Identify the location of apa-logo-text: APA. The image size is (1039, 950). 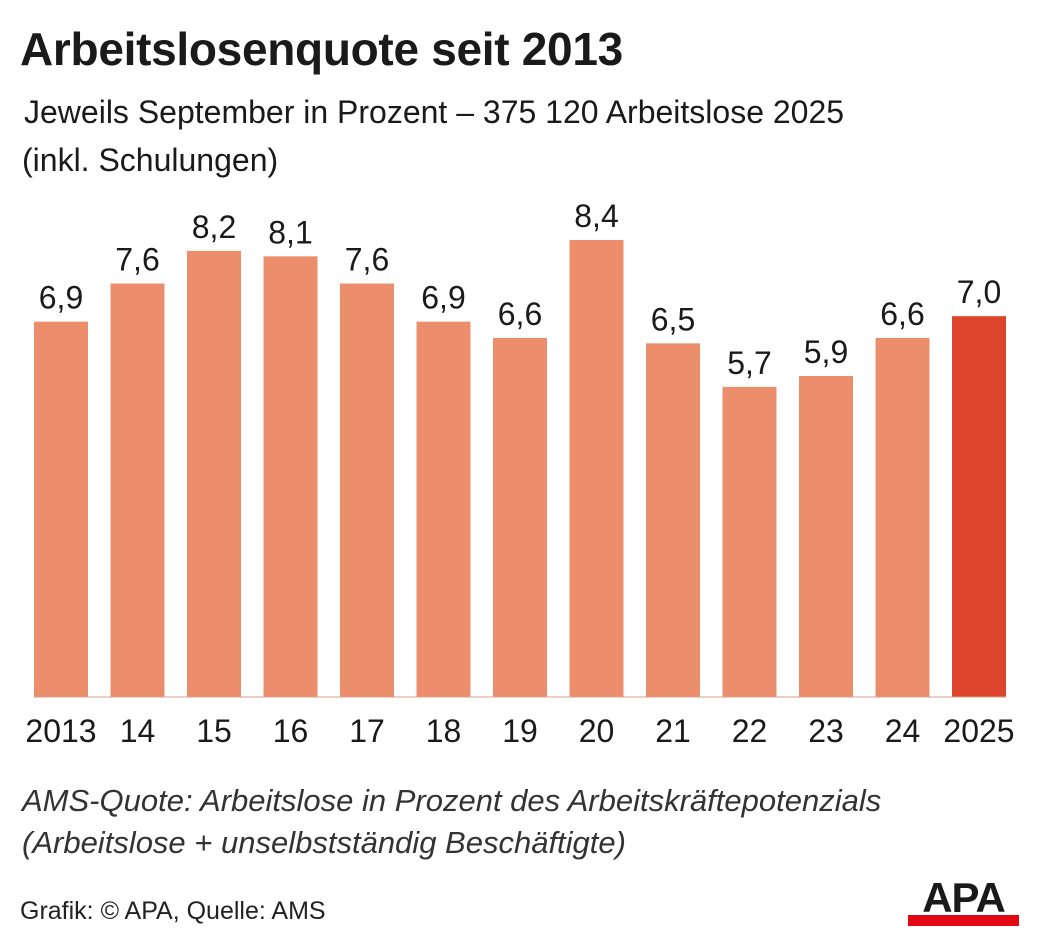
(963, 899).